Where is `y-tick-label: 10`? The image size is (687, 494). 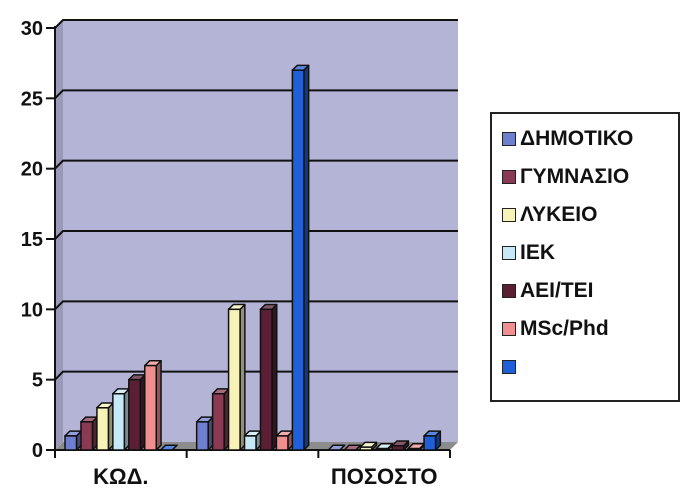
y-tick-label: 10 is located at coordinates (32, 310).